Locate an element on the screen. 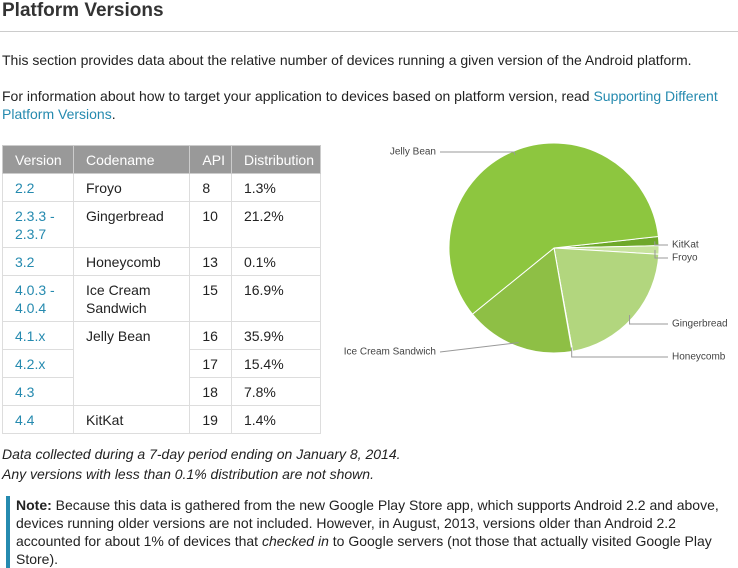  distribution-cell: 1.3% is located at coordinates (276, 187).